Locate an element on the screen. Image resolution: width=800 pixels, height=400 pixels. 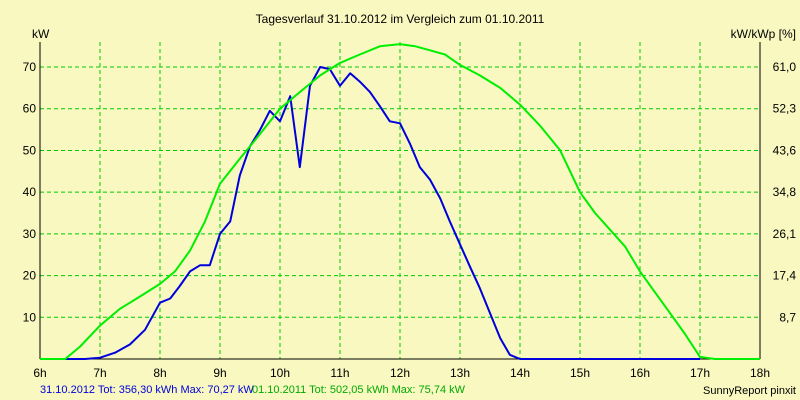
x-tick-label: 12h is located at coordinates (400, 373).